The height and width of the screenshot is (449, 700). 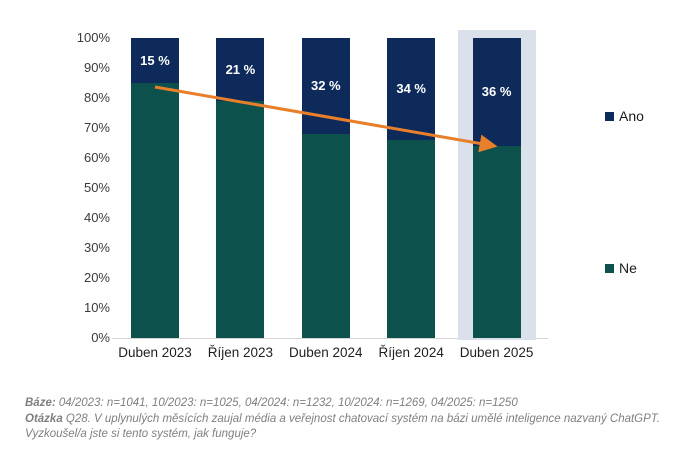 What do you see at coordinates (330, 338) in the screenshot?
I see `x-axis-line` at bounding box center [330, 338].